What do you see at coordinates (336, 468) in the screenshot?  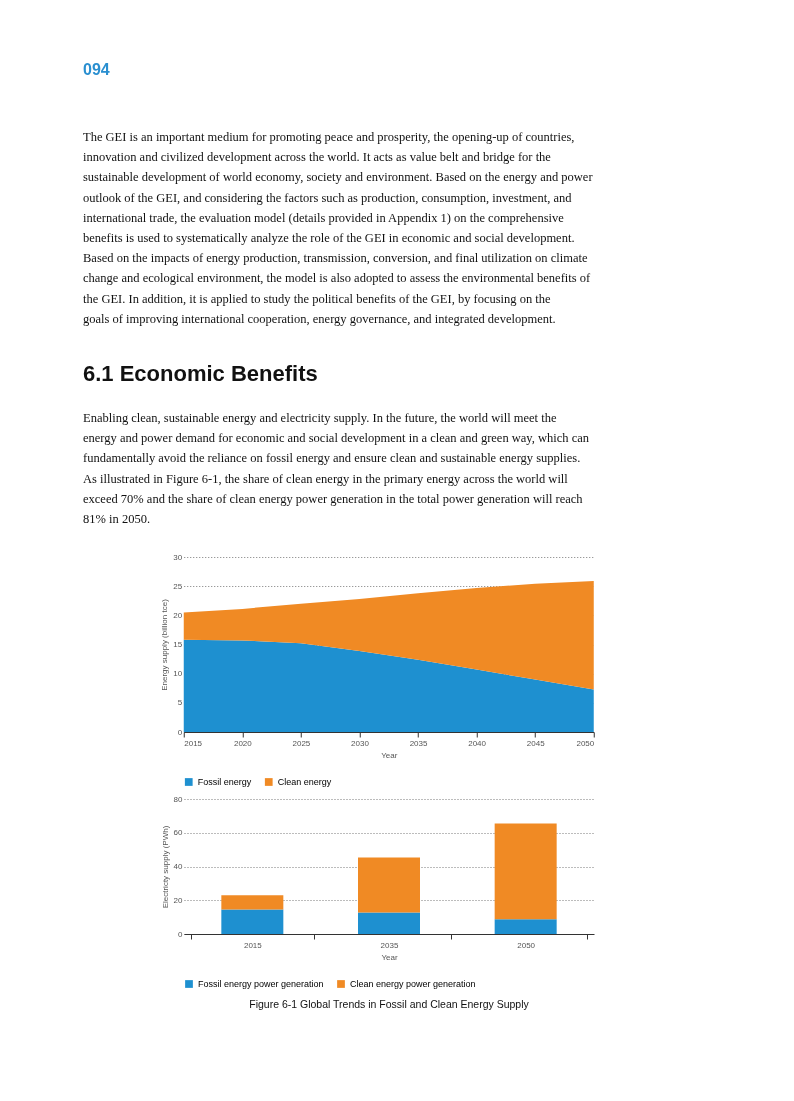 I see `text: Enabling clean, sustainable energy and electricity supply. In the future, the world will meet the energy and power demand for economic and social development in a clean and green way, which can fundamentally avoid the reliance on fossil energy and ensure clean and sustainable energy supplies. As illustrated in Figure 6-1, the share of clean energy in the primary energy across the world will exceed 70% and the share of clean energy power generation in the total power generation will reach 81% in 2050.` at bounding box center [336, 468].